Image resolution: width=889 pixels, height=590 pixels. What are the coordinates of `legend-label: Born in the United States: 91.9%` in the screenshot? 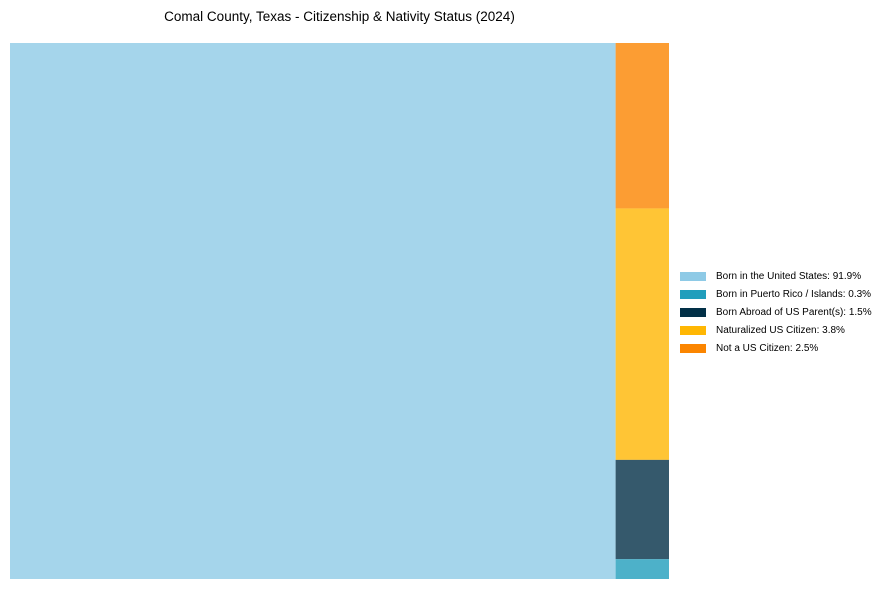 It's located at (789, 276).